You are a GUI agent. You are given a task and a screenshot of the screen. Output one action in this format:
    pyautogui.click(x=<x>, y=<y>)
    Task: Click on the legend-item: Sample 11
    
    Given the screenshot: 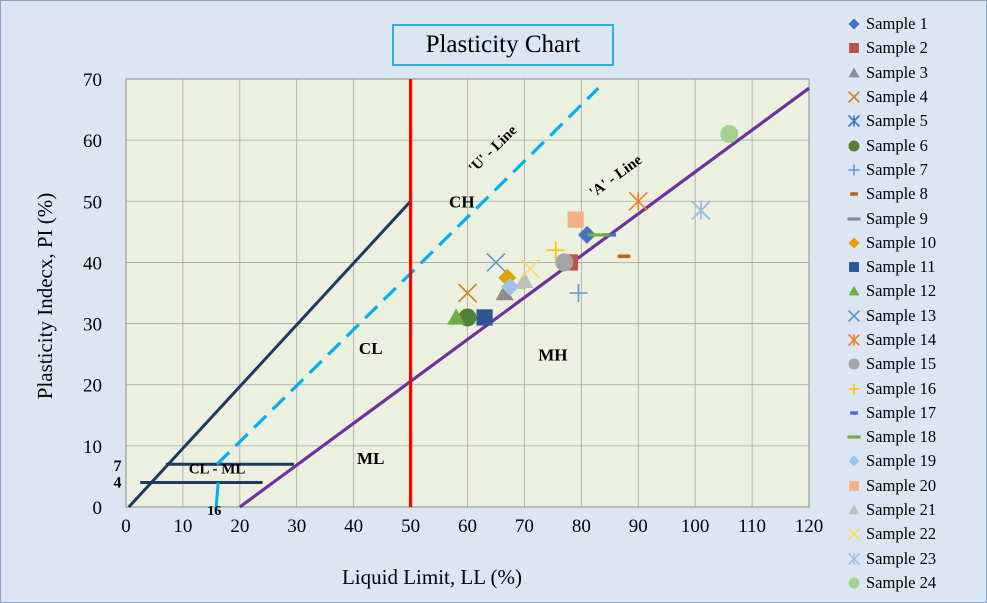 What is the action you would take?
    pyautogui.click(x=916, y=267)
    